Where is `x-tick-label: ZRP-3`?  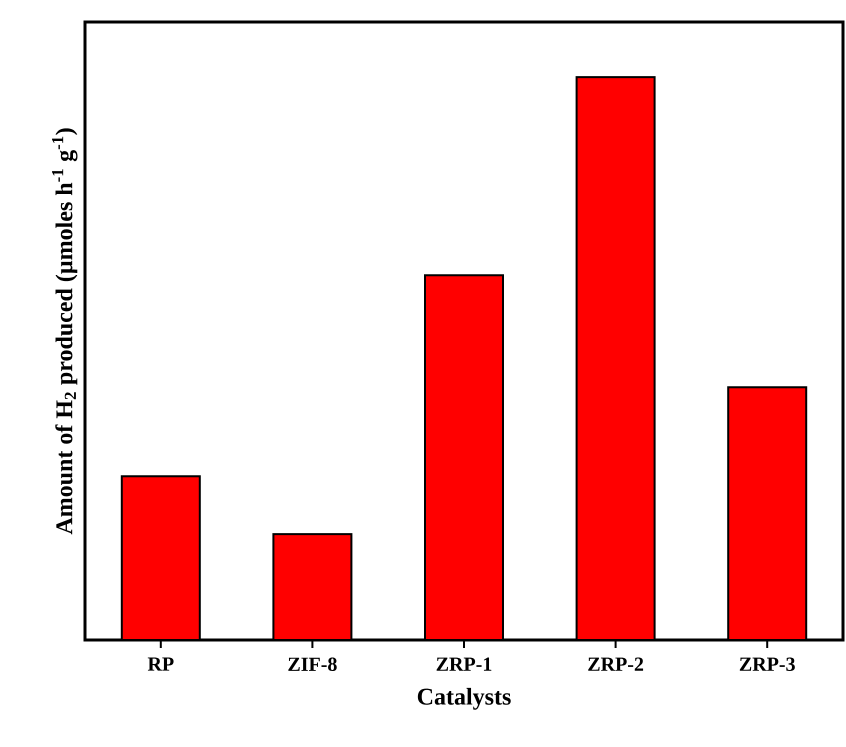 x-tick-label: ZRP-3 is located at coordinates (767, 664).